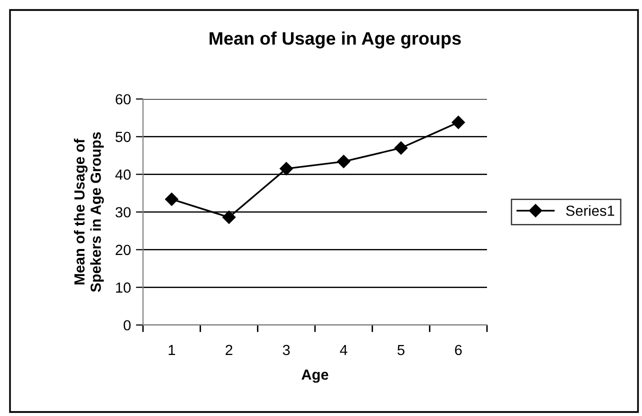  I want to click on legend-label: Series1, so click(590, 210).